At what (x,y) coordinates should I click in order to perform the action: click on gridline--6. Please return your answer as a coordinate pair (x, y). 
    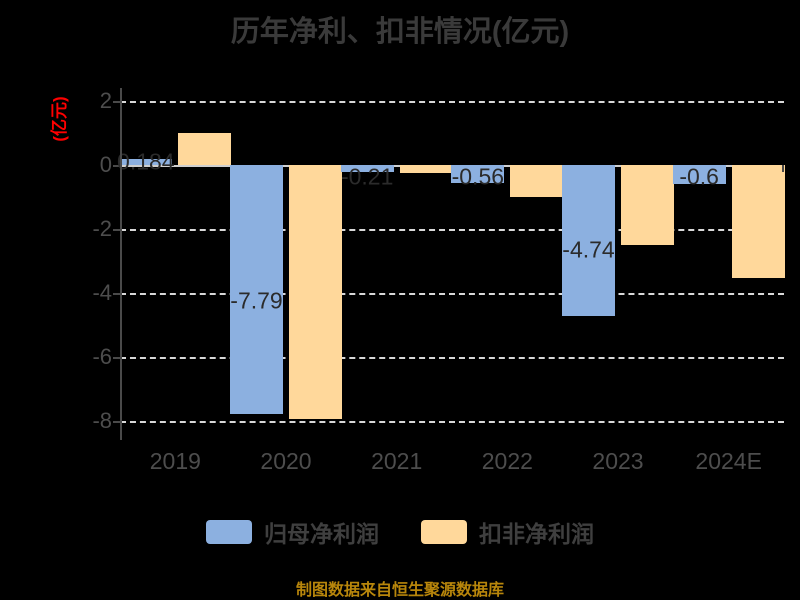
    Looking at the image, I should click on (452, 357).